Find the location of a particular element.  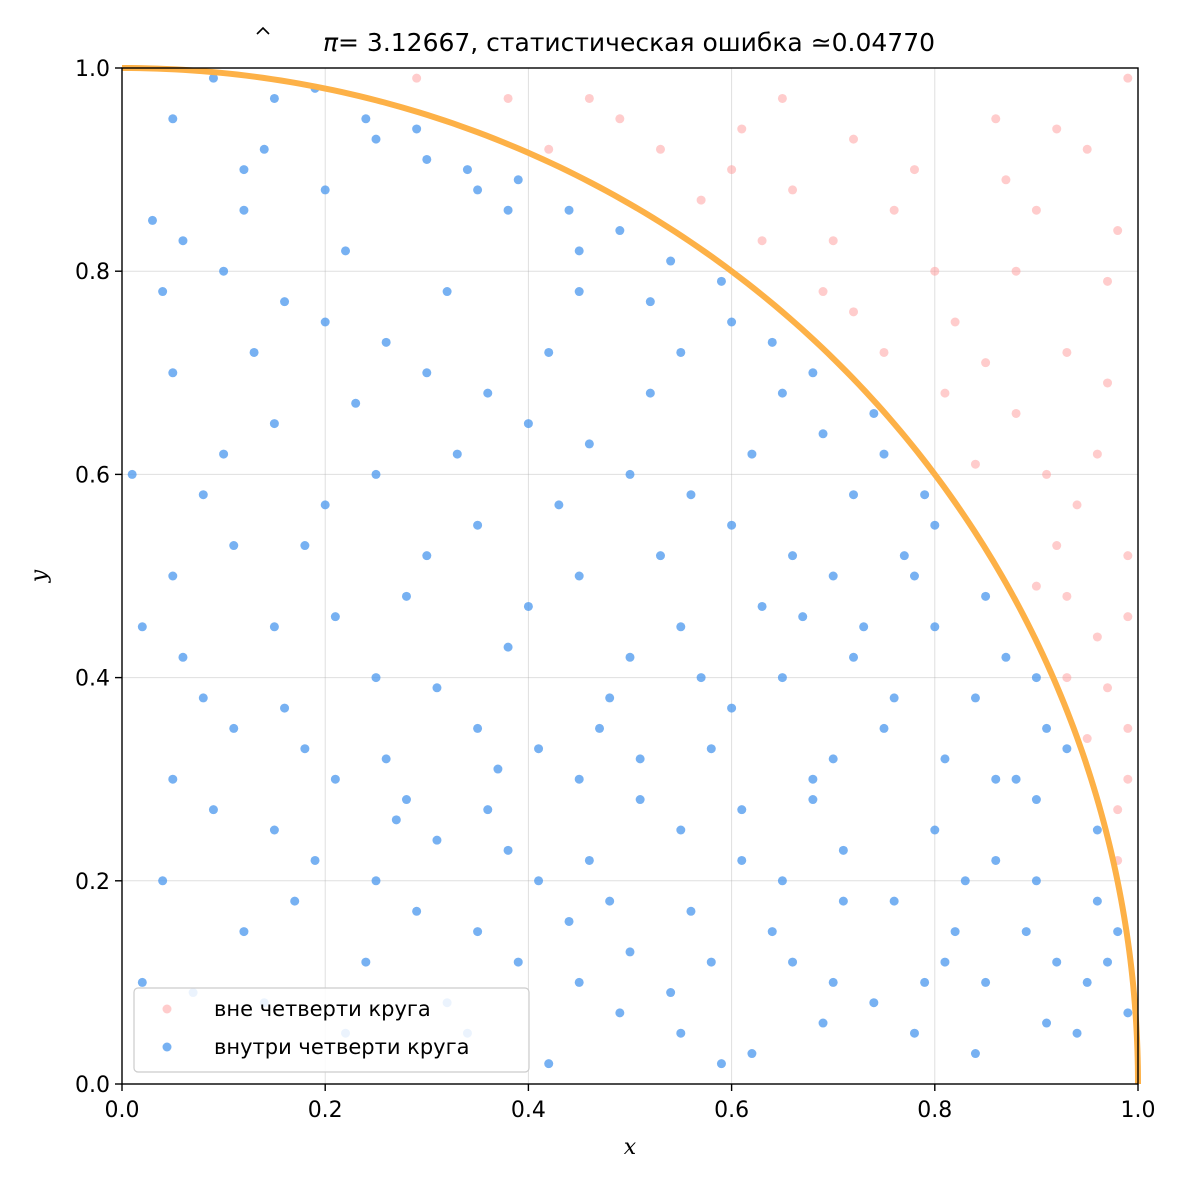

legend-box is located at coordinates (331, 1030).